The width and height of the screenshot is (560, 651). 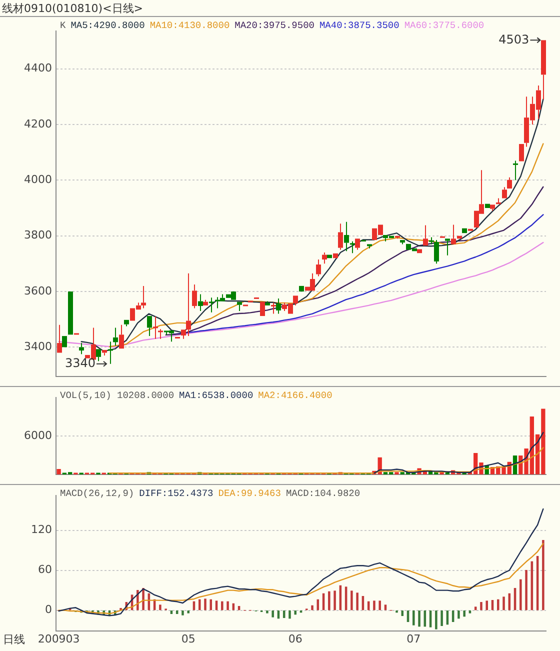 I want to click on text: MA5:4290.8000, so click(x=107, y=25).